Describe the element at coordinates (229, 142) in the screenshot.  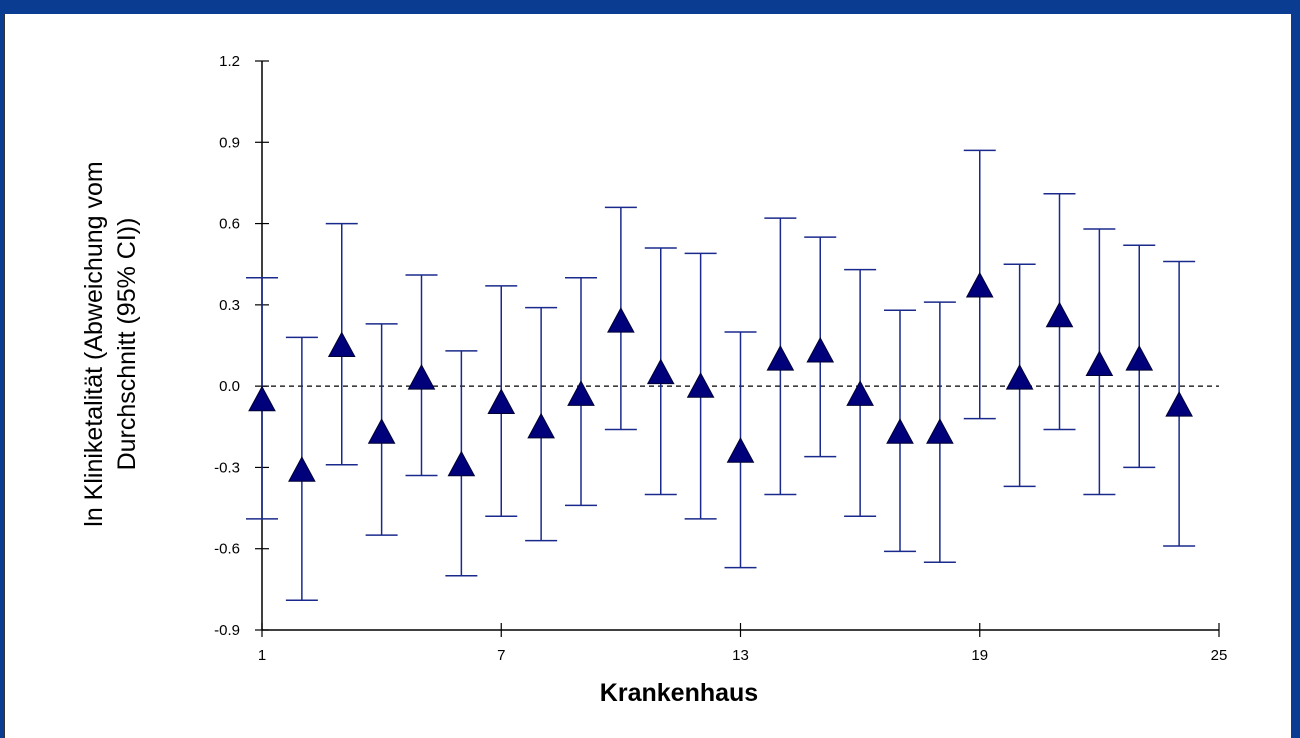
I see `y-tick-label: 0.9` at that location.